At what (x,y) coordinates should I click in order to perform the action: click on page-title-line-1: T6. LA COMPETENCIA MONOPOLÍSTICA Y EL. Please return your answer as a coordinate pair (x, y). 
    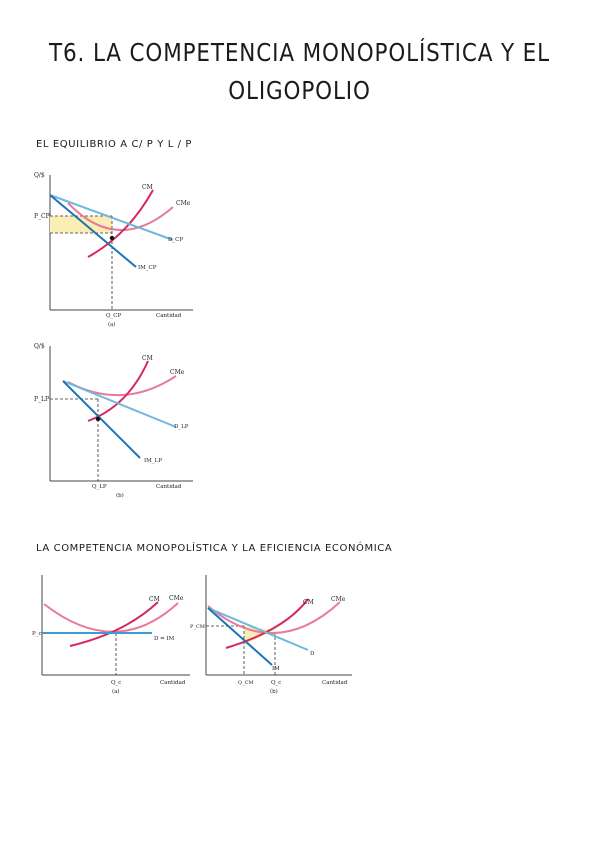
    Looking at the image, I should click on (299, 52).